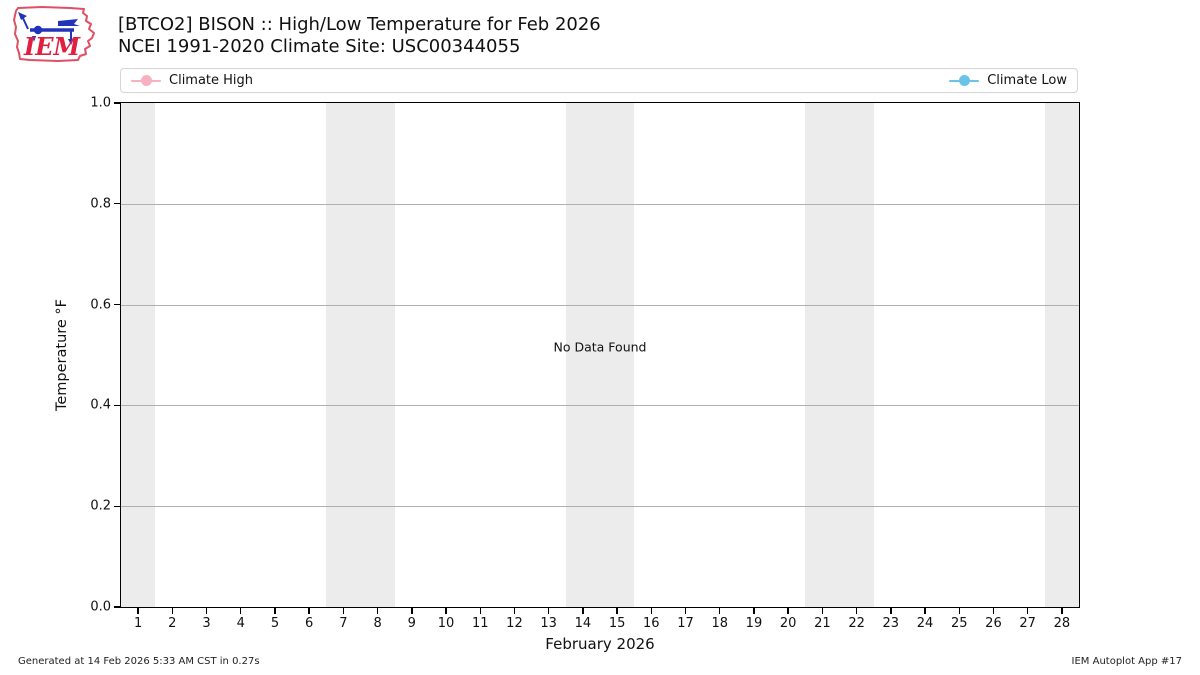 The height and width of the screenshot is (675, 1200). Describe the element at coordinates (822, 623) in the screenshot. I see `x-tick-label: 21` at that location.